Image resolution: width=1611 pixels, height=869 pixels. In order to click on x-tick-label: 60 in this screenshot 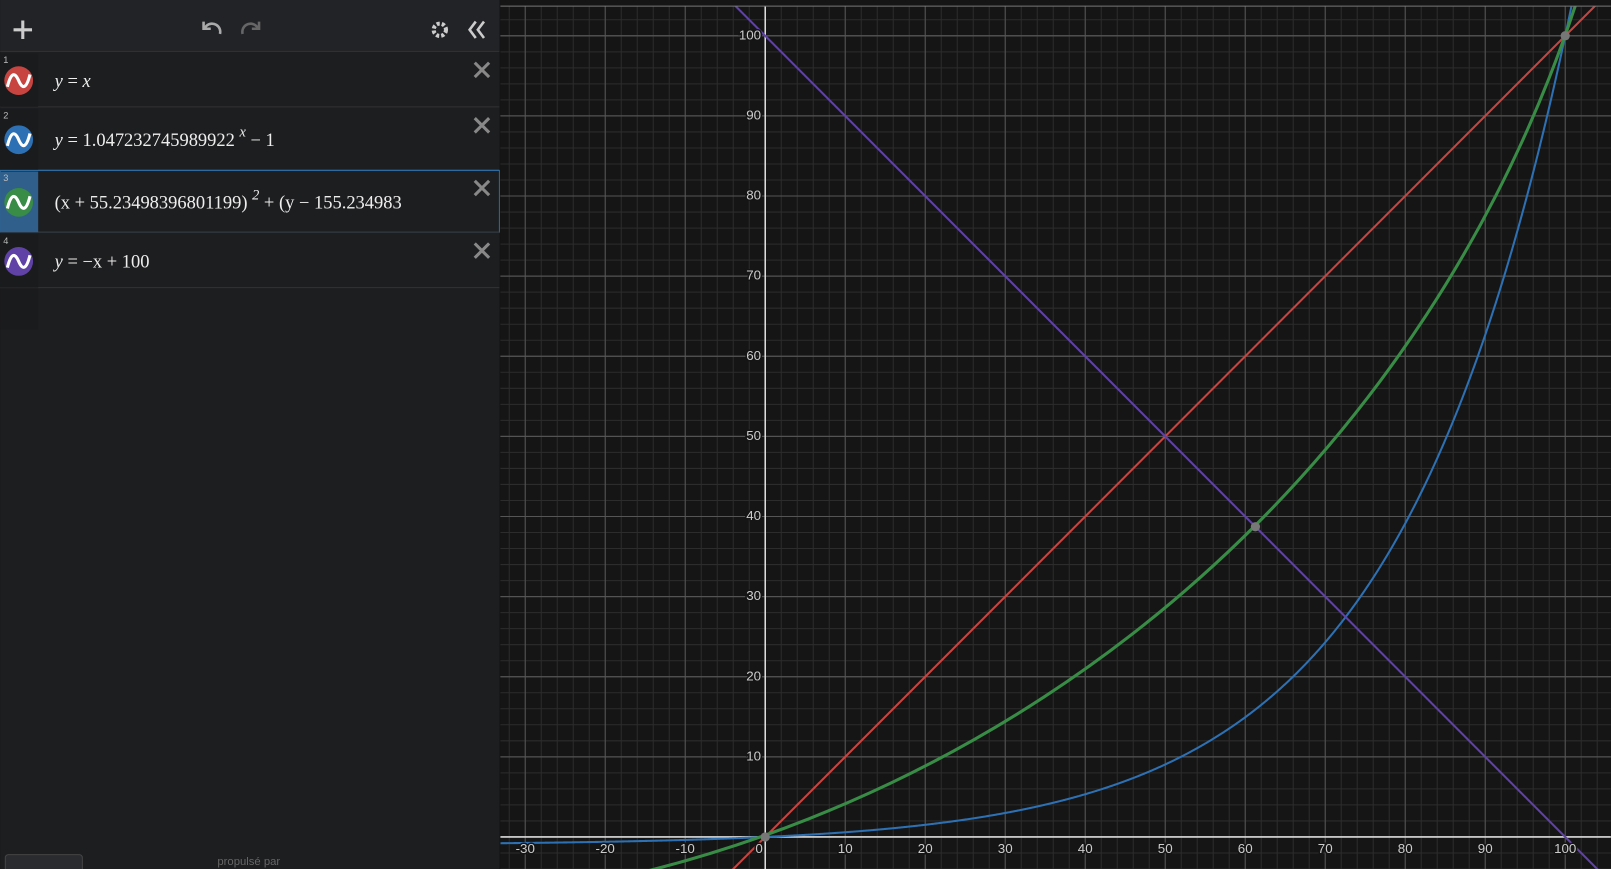, I will do `click(1245, 848)`.